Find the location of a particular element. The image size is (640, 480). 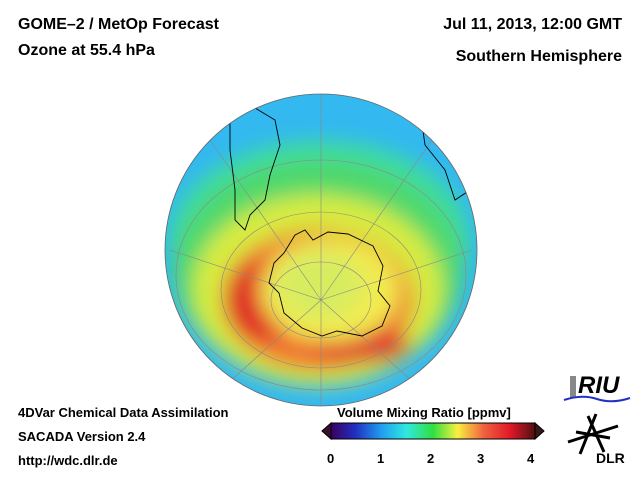

colorbar-high-arrow is located at coordinates (539, 431).